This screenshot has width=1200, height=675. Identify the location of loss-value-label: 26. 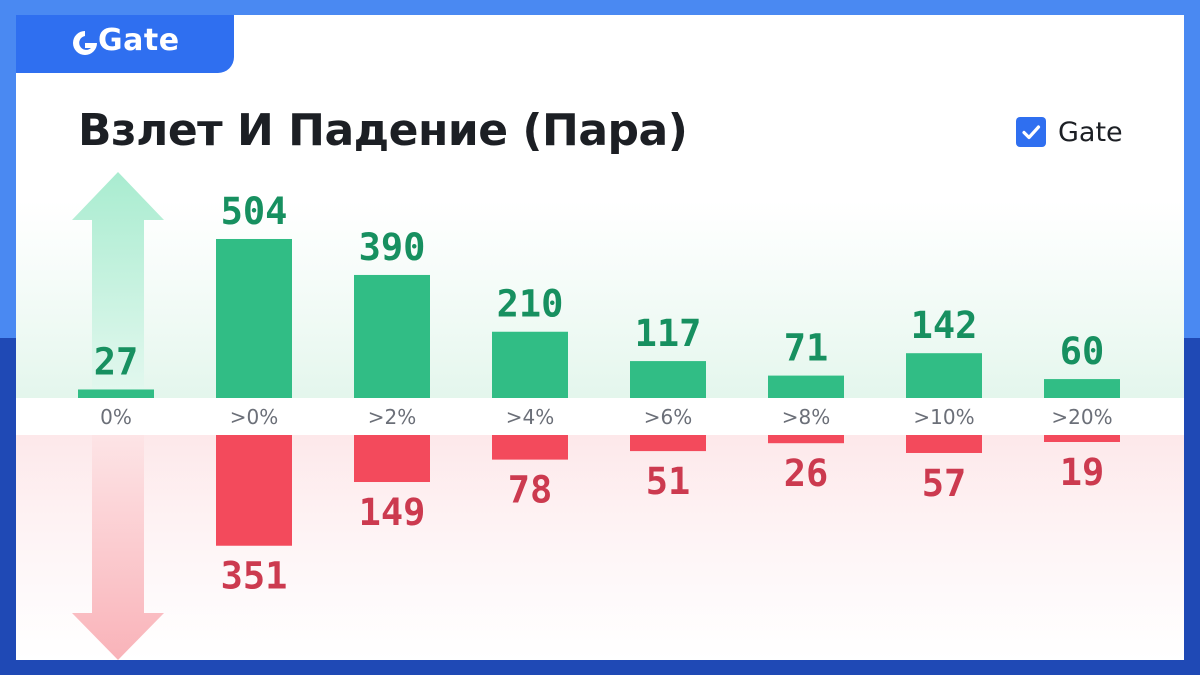
(806, 473).